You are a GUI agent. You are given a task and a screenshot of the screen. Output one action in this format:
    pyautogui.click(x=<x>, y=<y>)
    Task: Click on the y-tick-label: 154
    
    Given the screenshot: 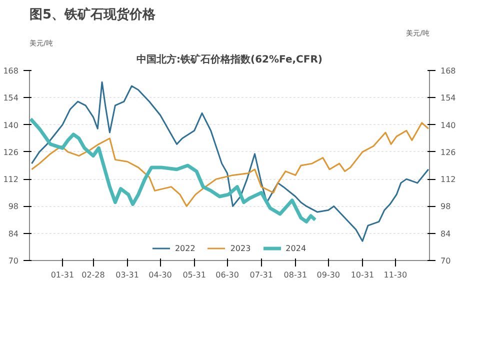 What is the action you would take?
    pyautogui.click(x=11, y=98)
    